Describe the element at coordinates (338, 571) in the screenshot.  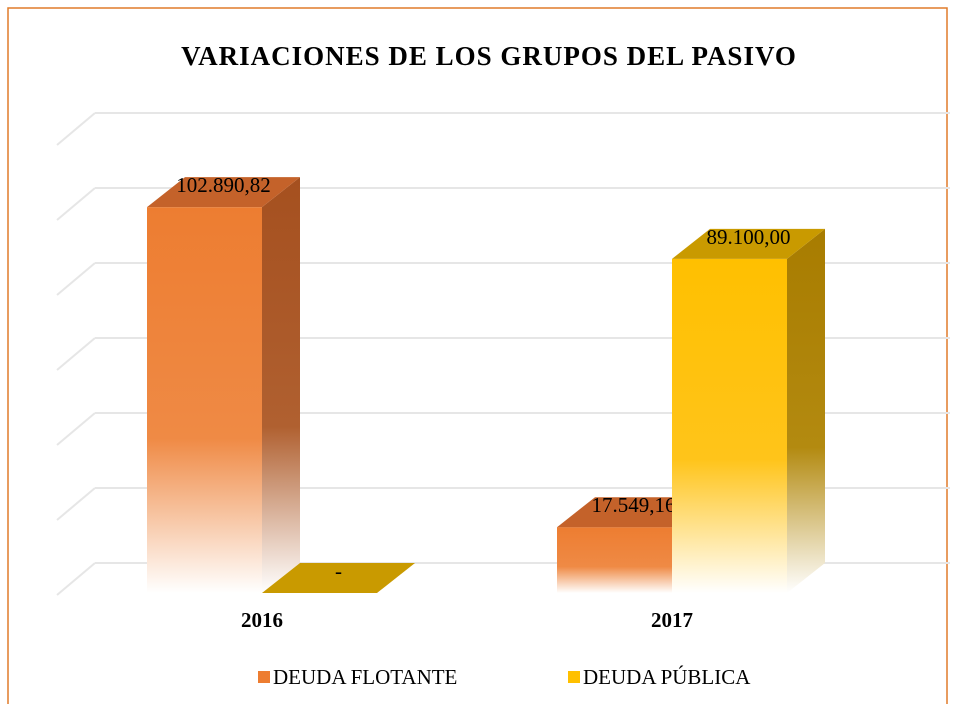
I see `data-label: -` at that location.